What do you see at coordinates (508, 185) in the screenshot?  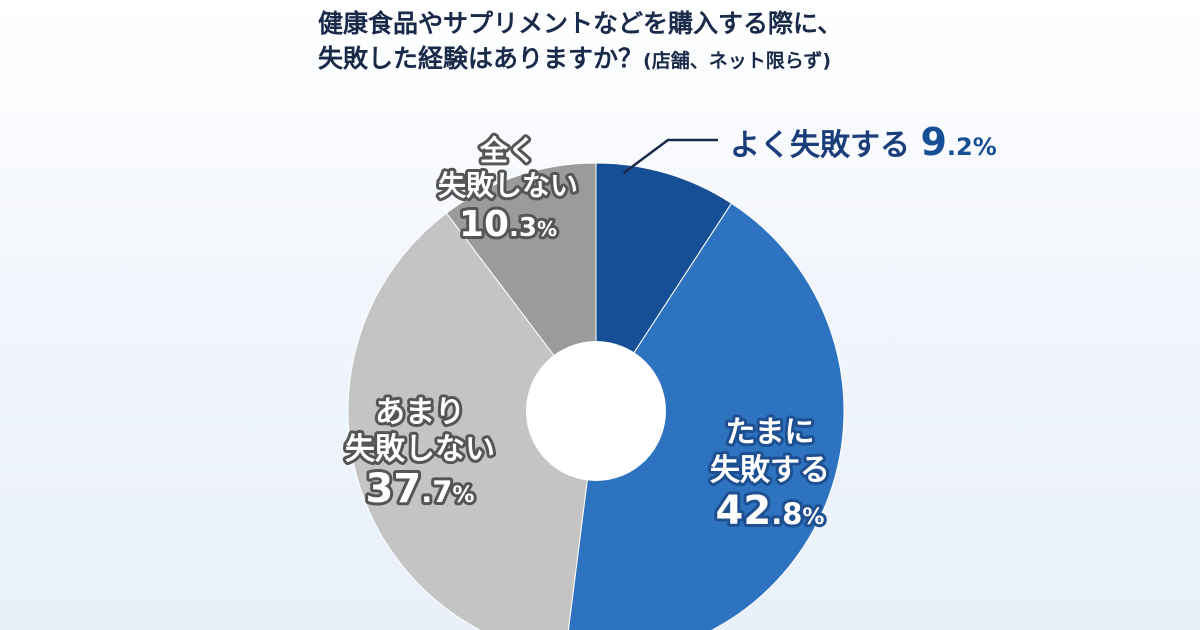 I see `label-never-line-2: 失敗しない` at bounding box center [508, 185].